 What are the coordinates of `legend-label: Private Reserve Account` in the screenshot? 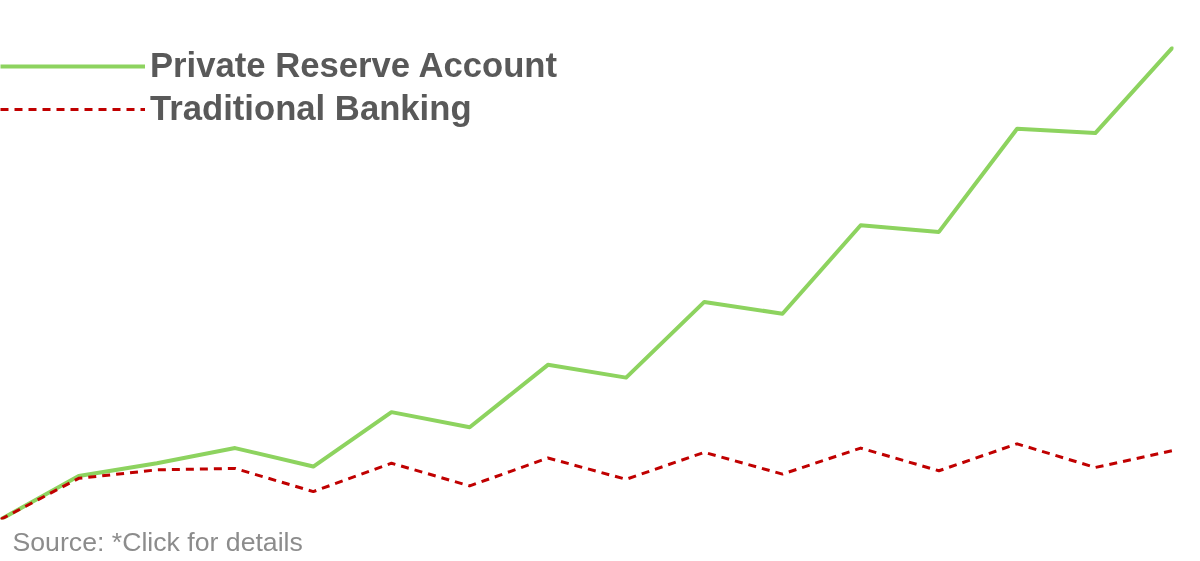 It's located at (354, 65).